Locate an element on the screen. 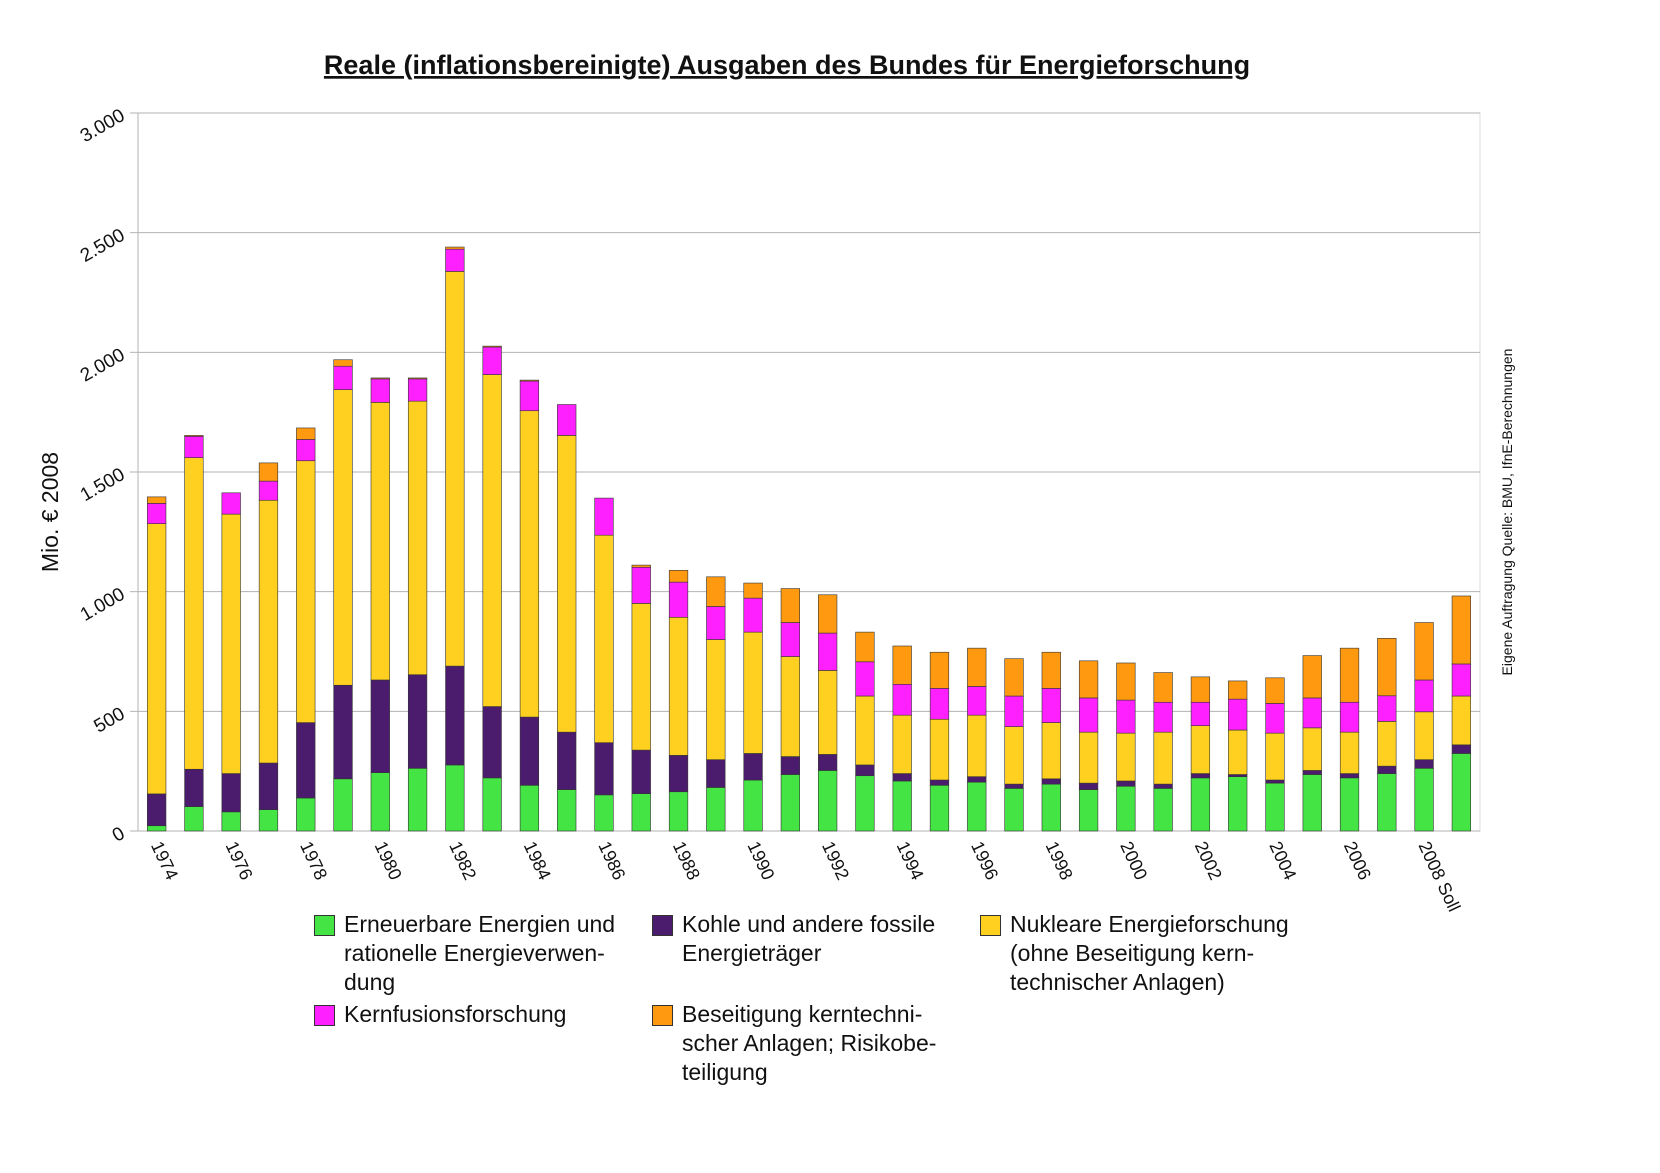  y-tick-label: 500 is located at coordinates (110, 720).